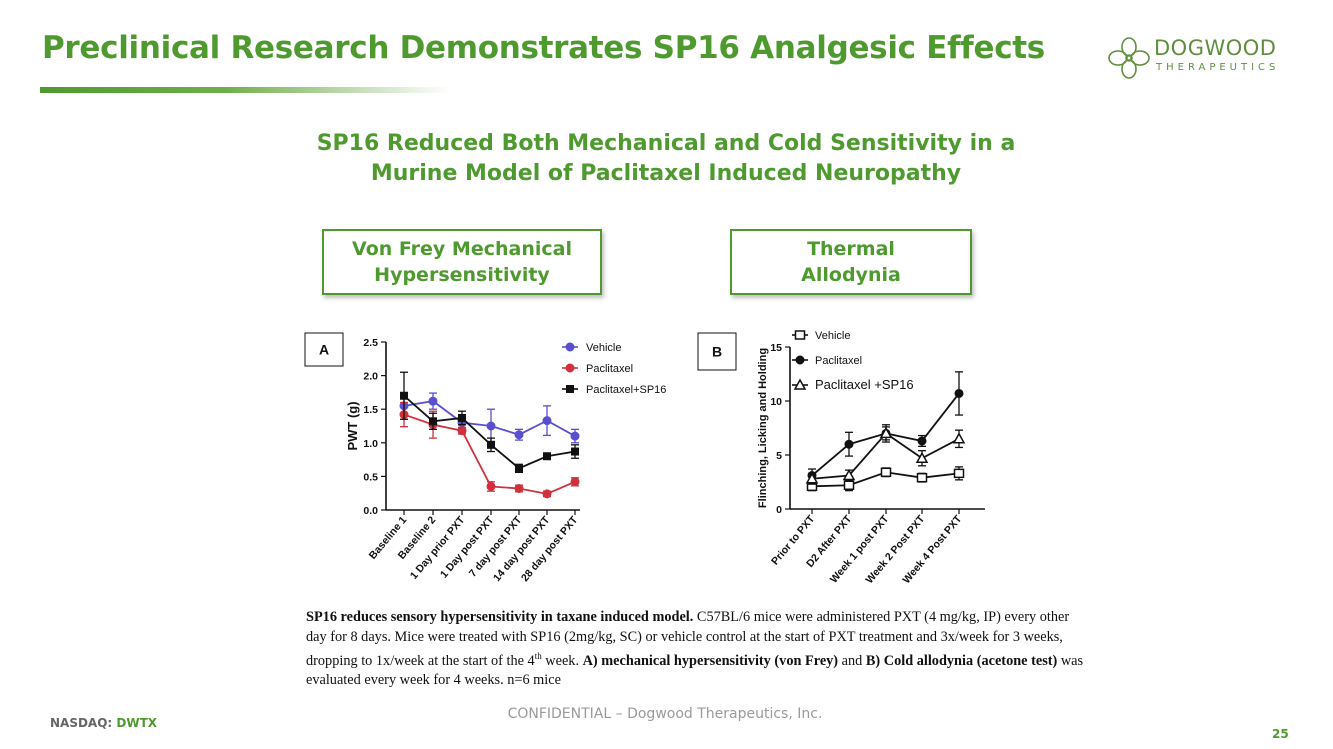  What do you see at coordinates (538, 656) in the screenshot?
I see `caption-superscript: th` at bounding box center [538, 656].